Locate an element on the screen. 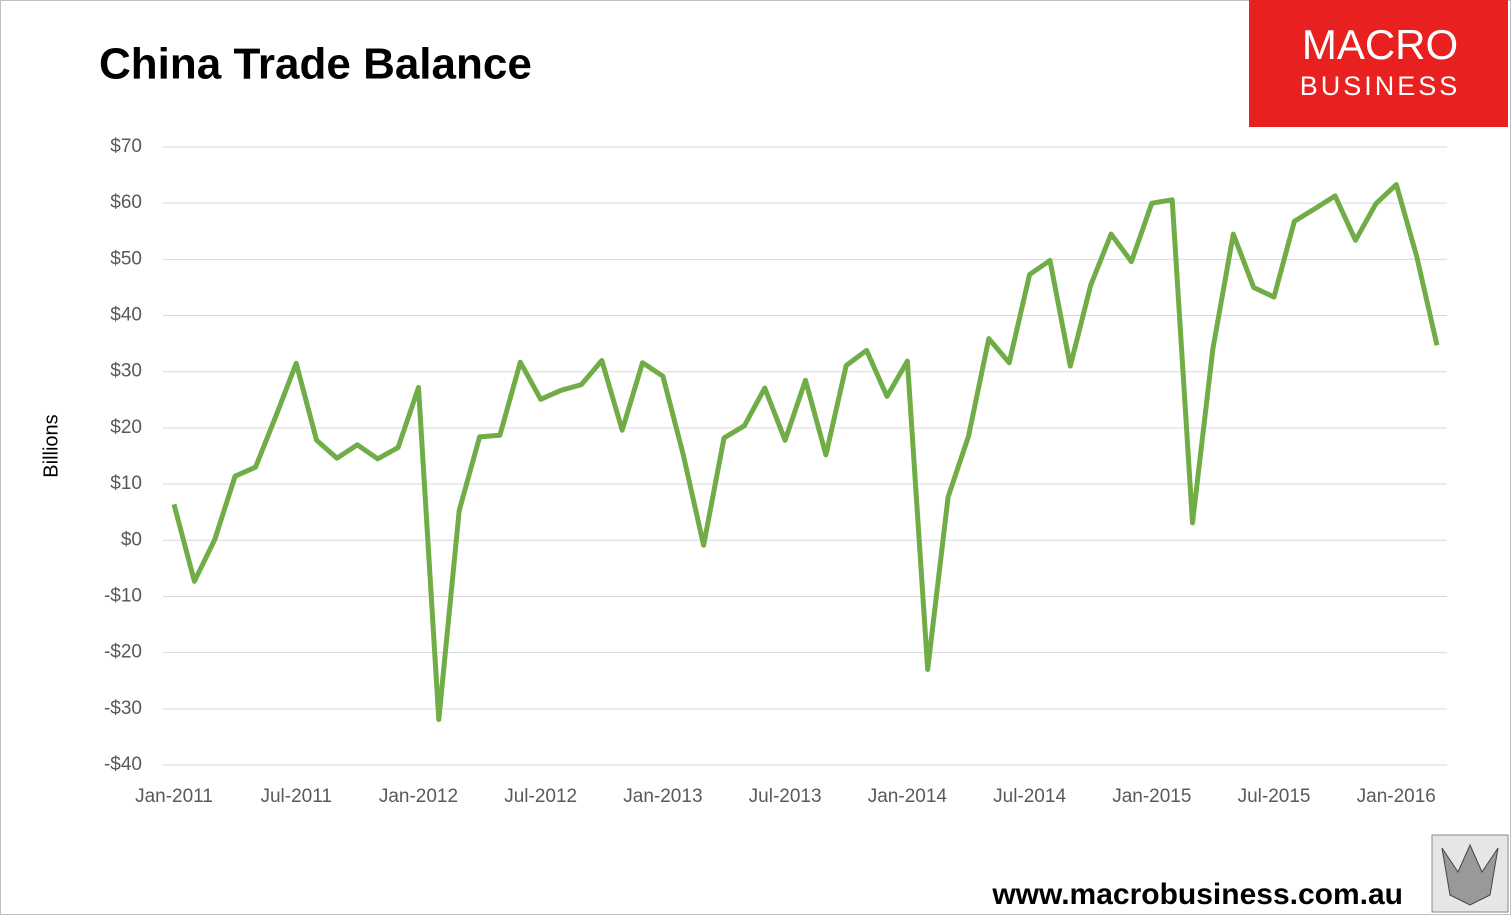 The image size is (1511, 920). footer-url: www.macrobusiness.com.au is located at coordinates (1197, 894).